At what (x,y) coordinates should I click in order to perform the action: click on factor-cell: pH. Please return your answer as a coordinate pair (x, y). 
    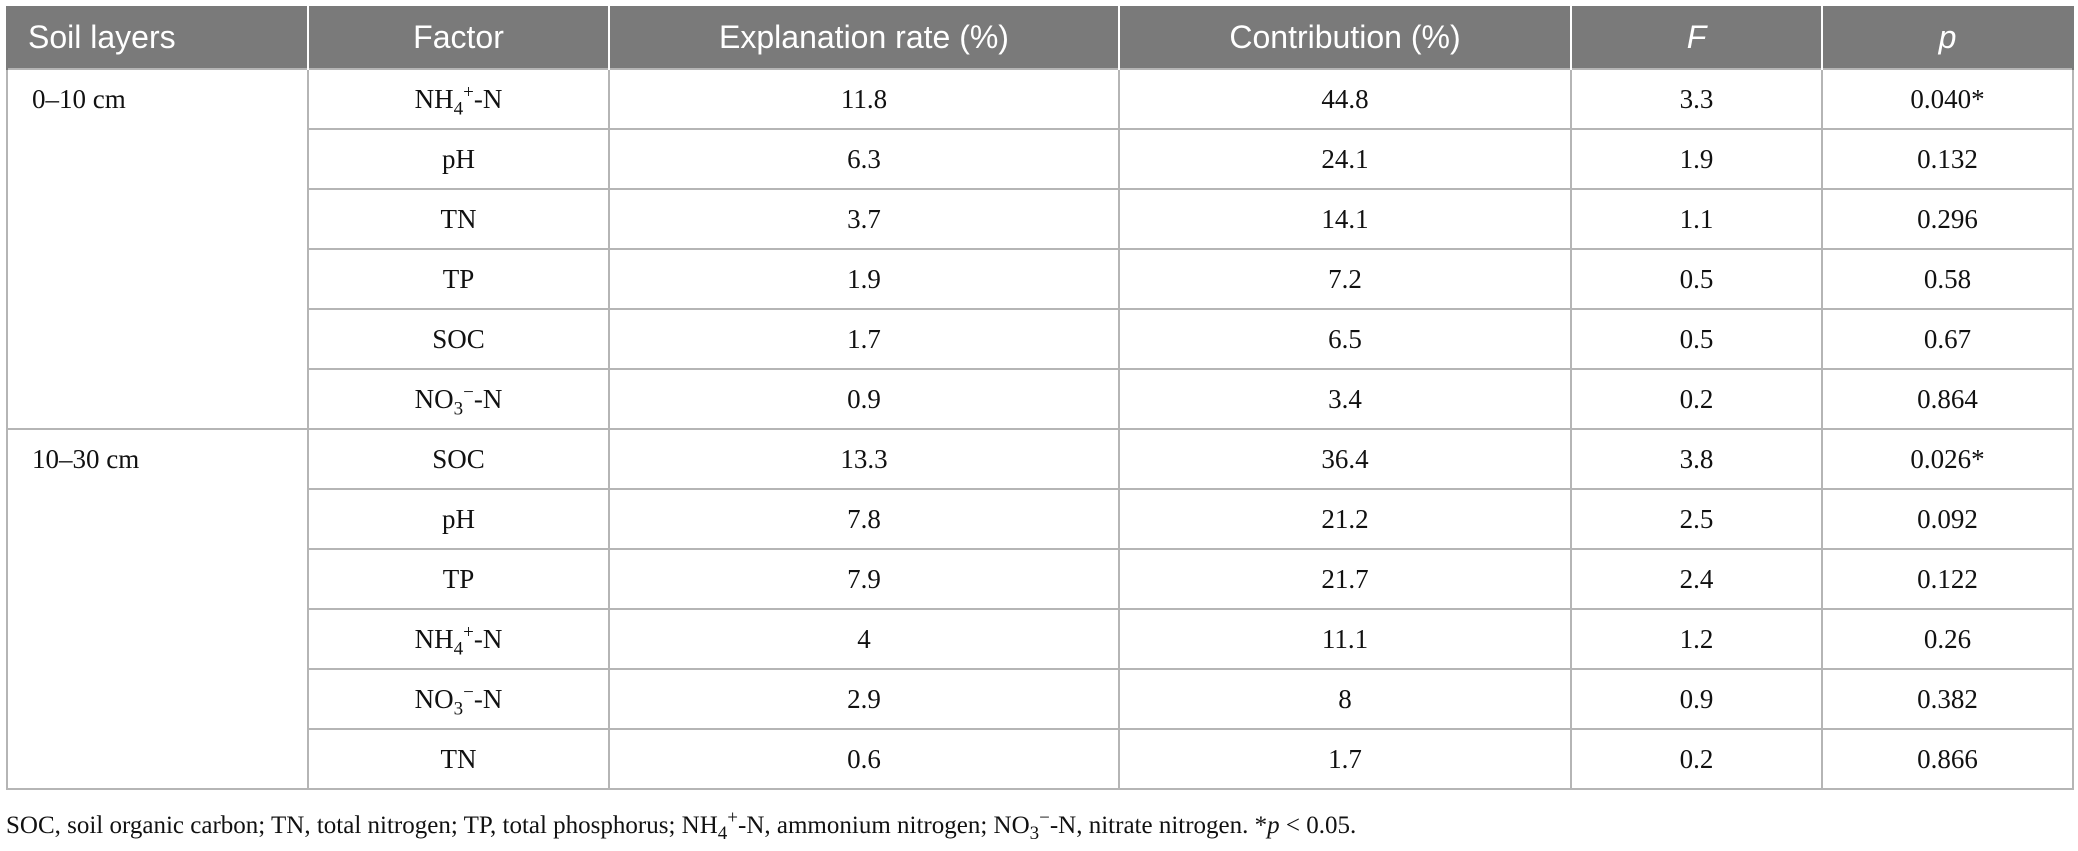
    Looking at the image, I should click on (458, 159).